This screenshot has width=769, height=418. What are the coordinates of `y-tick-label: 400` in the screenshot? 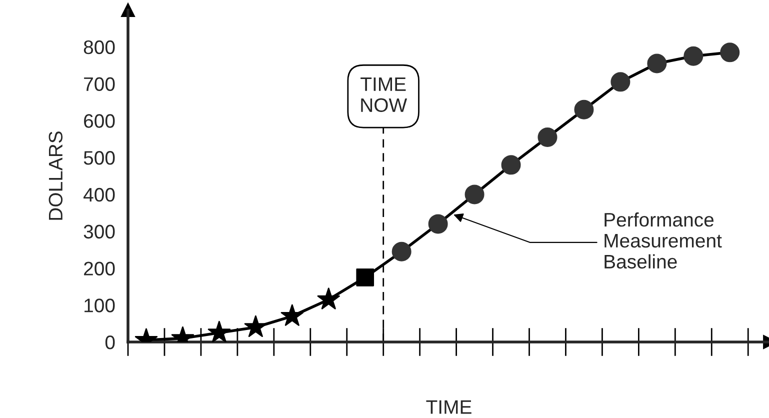 It's located at (99, 195).